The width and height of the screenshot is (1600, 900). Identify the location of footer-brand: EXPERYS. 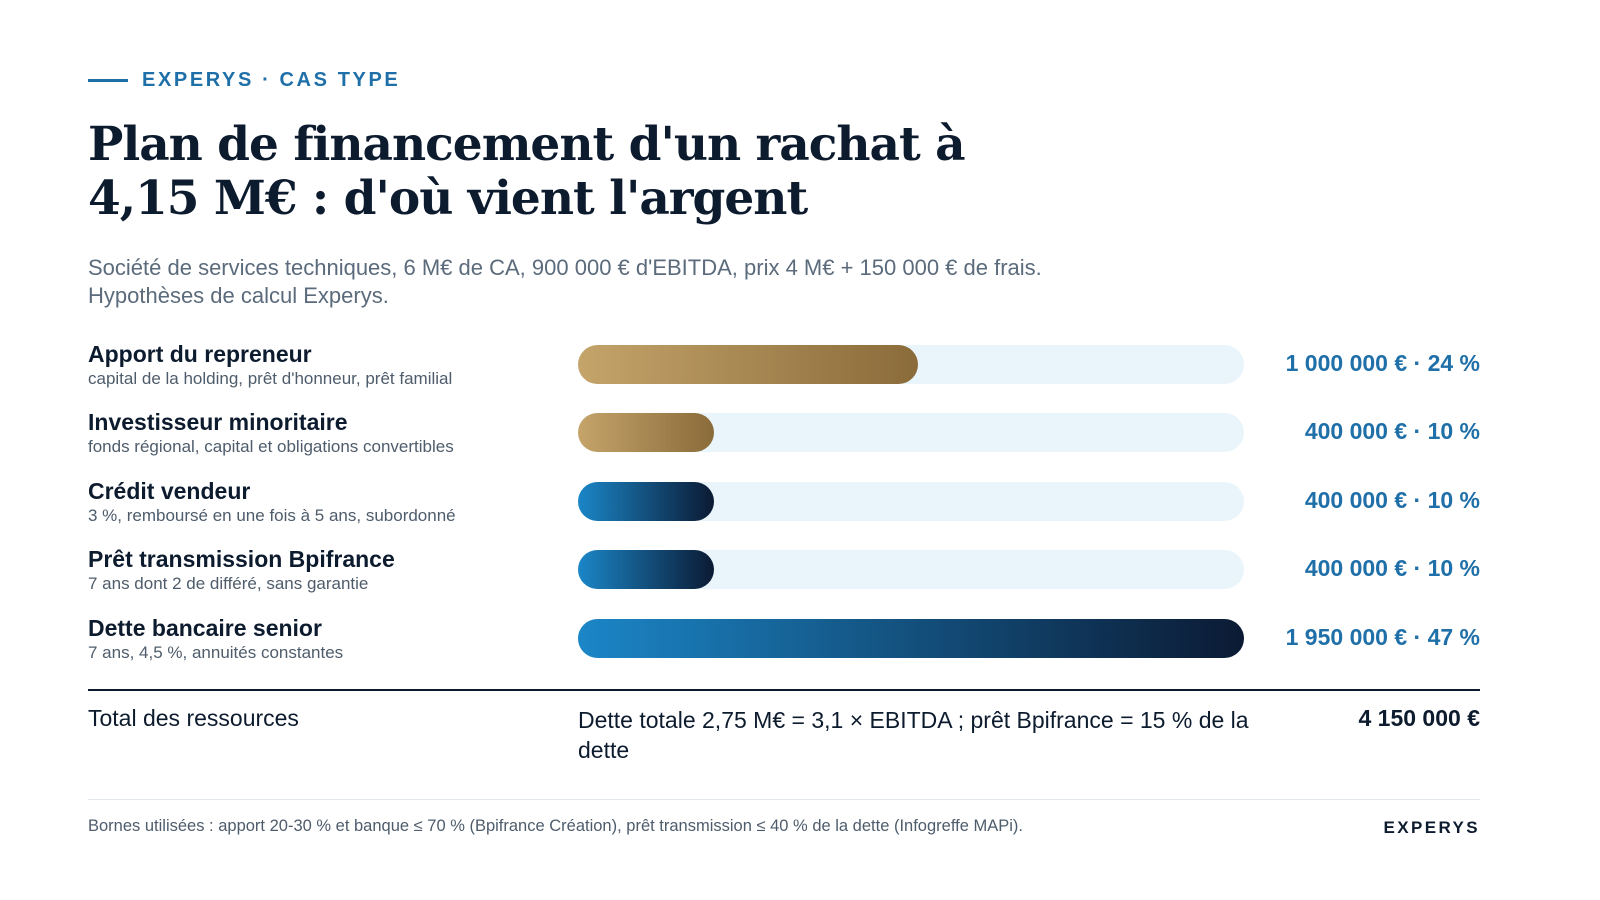
(1431, 827).